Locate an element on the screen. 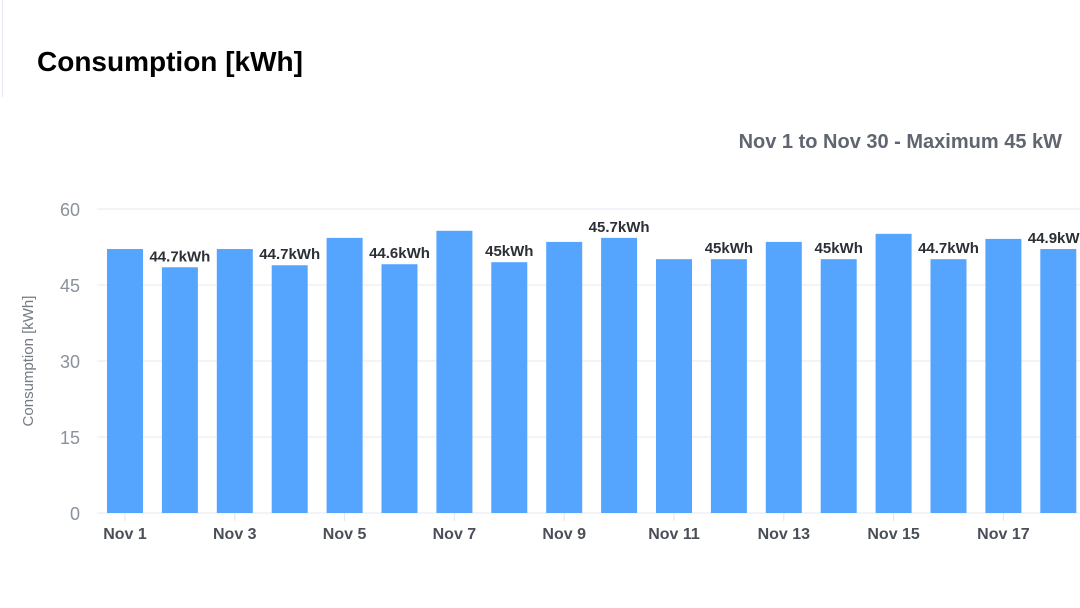 This screenshot has height=608, width=1080. page-title: Consumption [kWh] is located at coordinates (170, 61).